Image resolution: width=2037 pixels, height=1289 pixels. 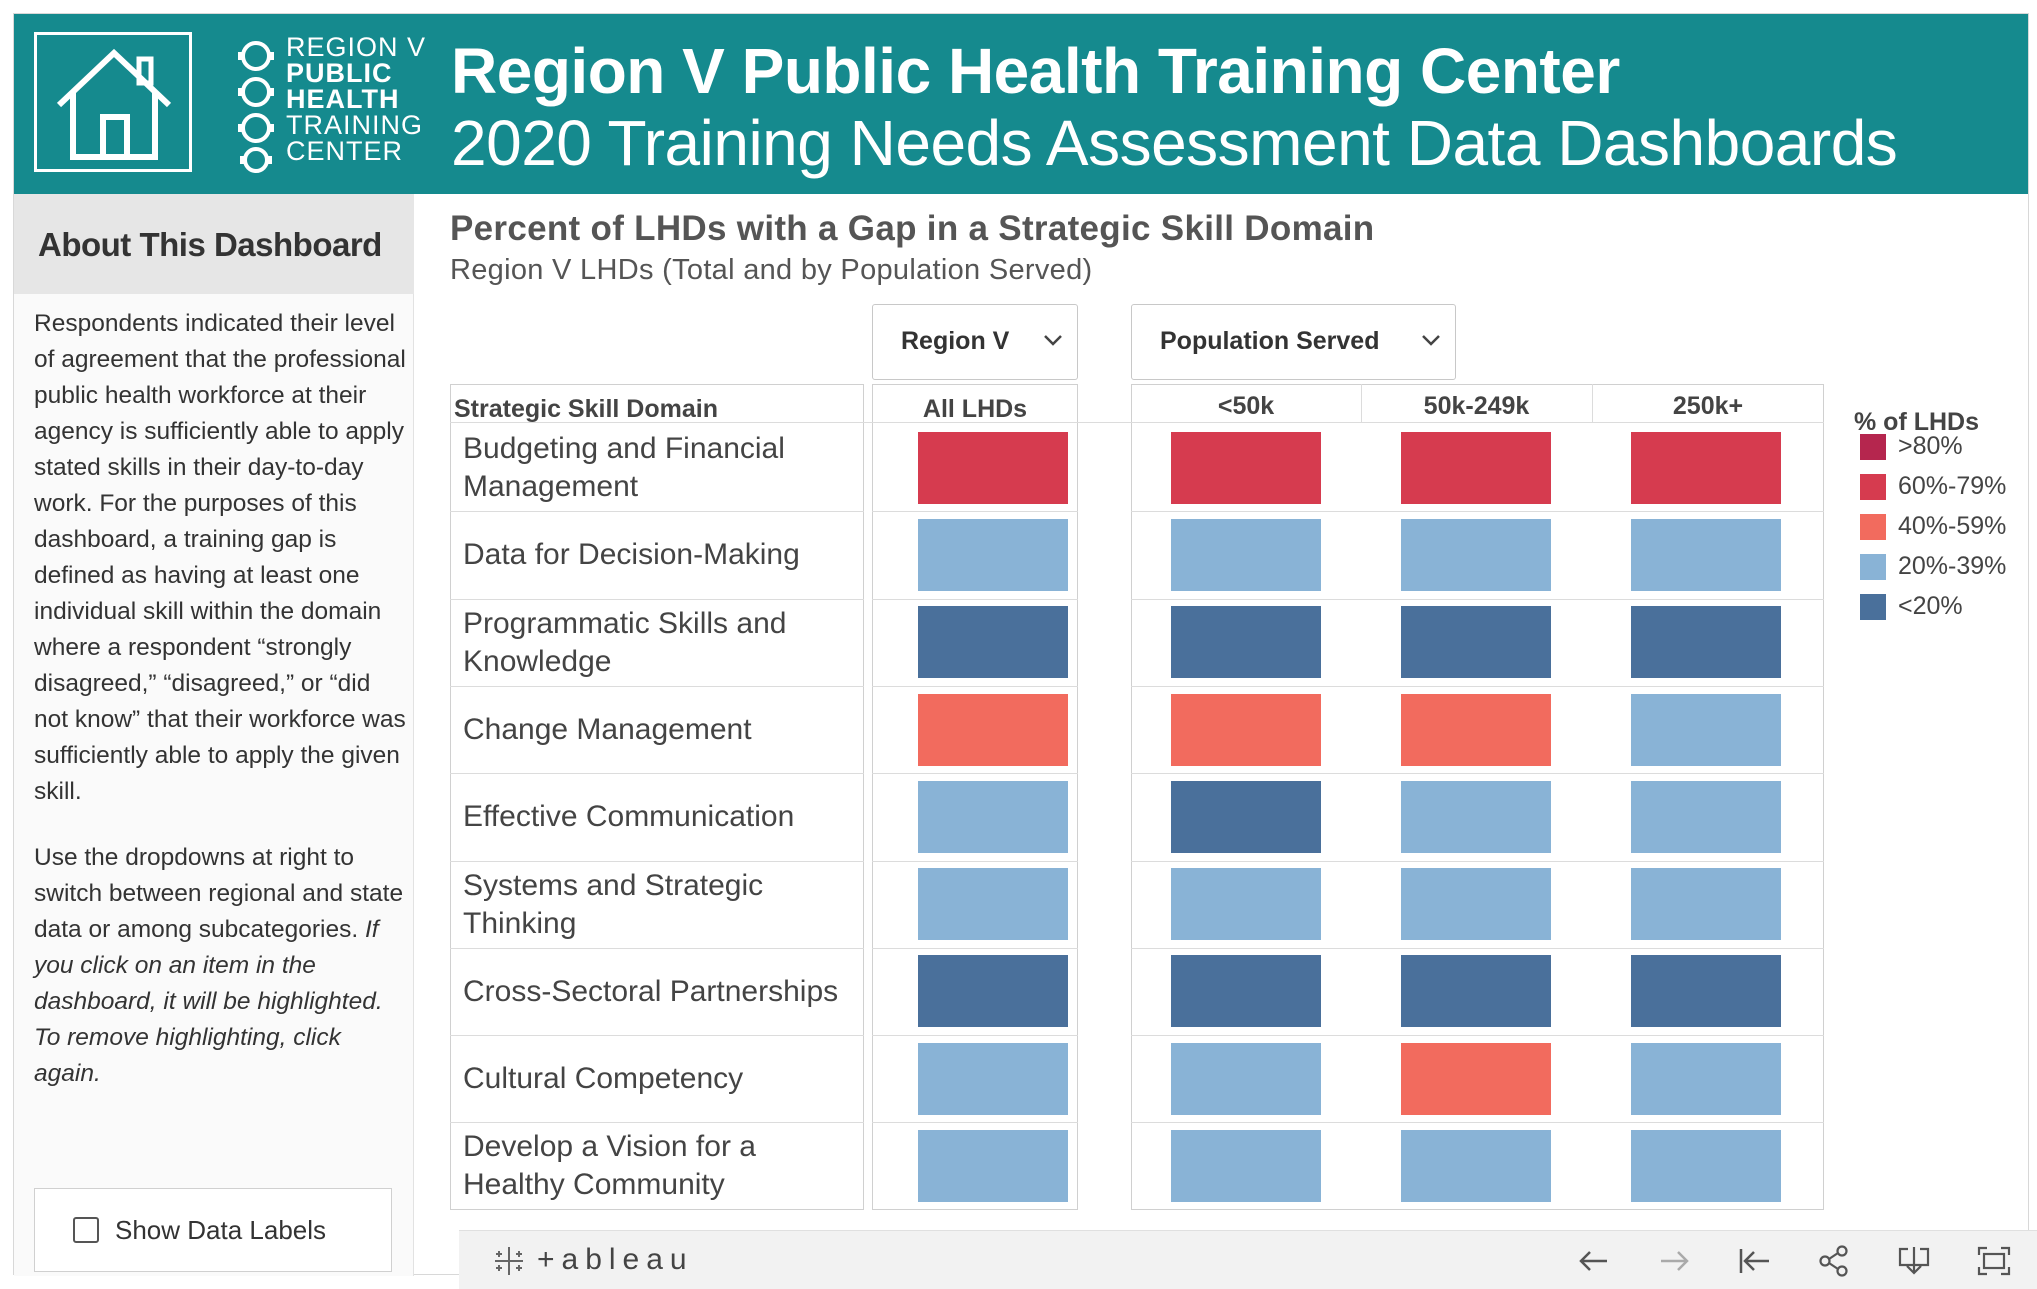 I want to click on undo-button, so click(x=1594, y=1261).